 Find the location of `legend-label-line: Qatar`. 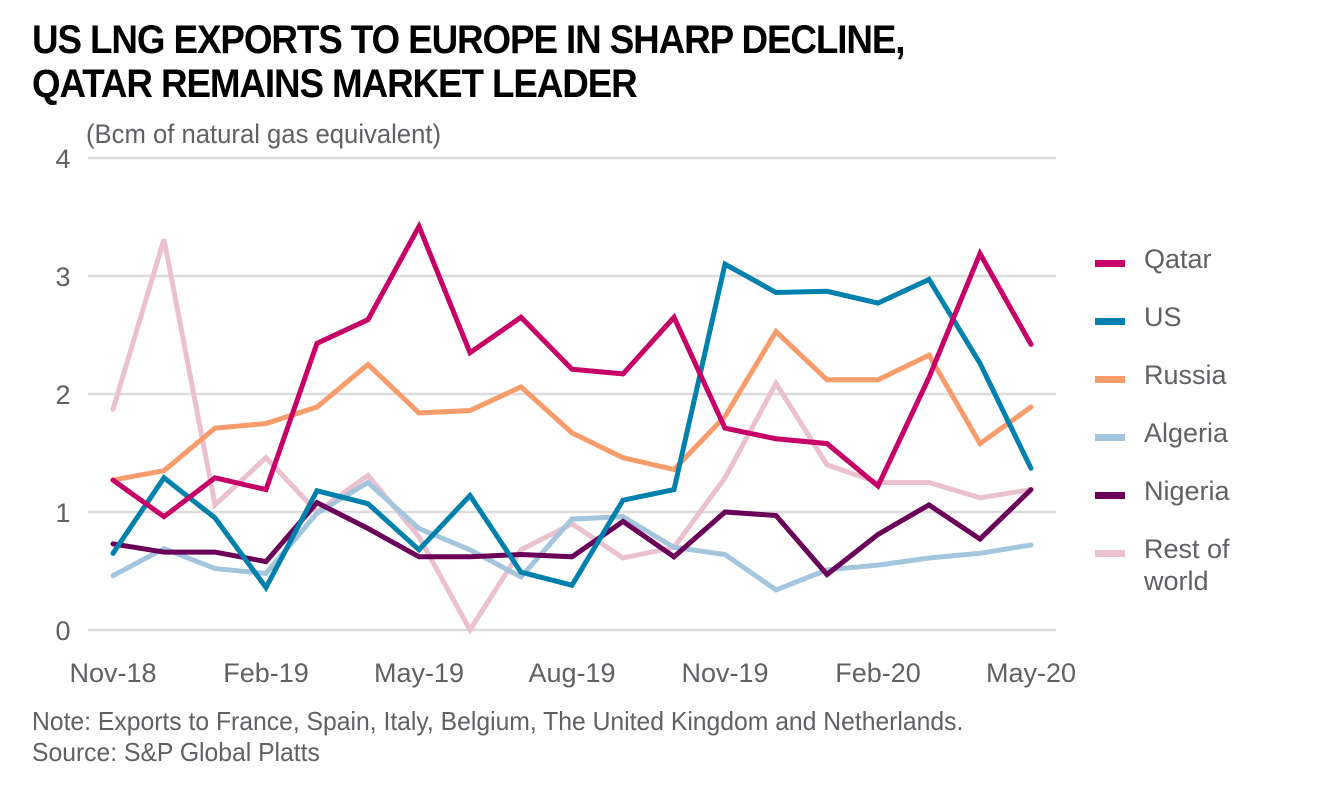

legend-label-line: Qatar is located at coordinates (1178, 259).